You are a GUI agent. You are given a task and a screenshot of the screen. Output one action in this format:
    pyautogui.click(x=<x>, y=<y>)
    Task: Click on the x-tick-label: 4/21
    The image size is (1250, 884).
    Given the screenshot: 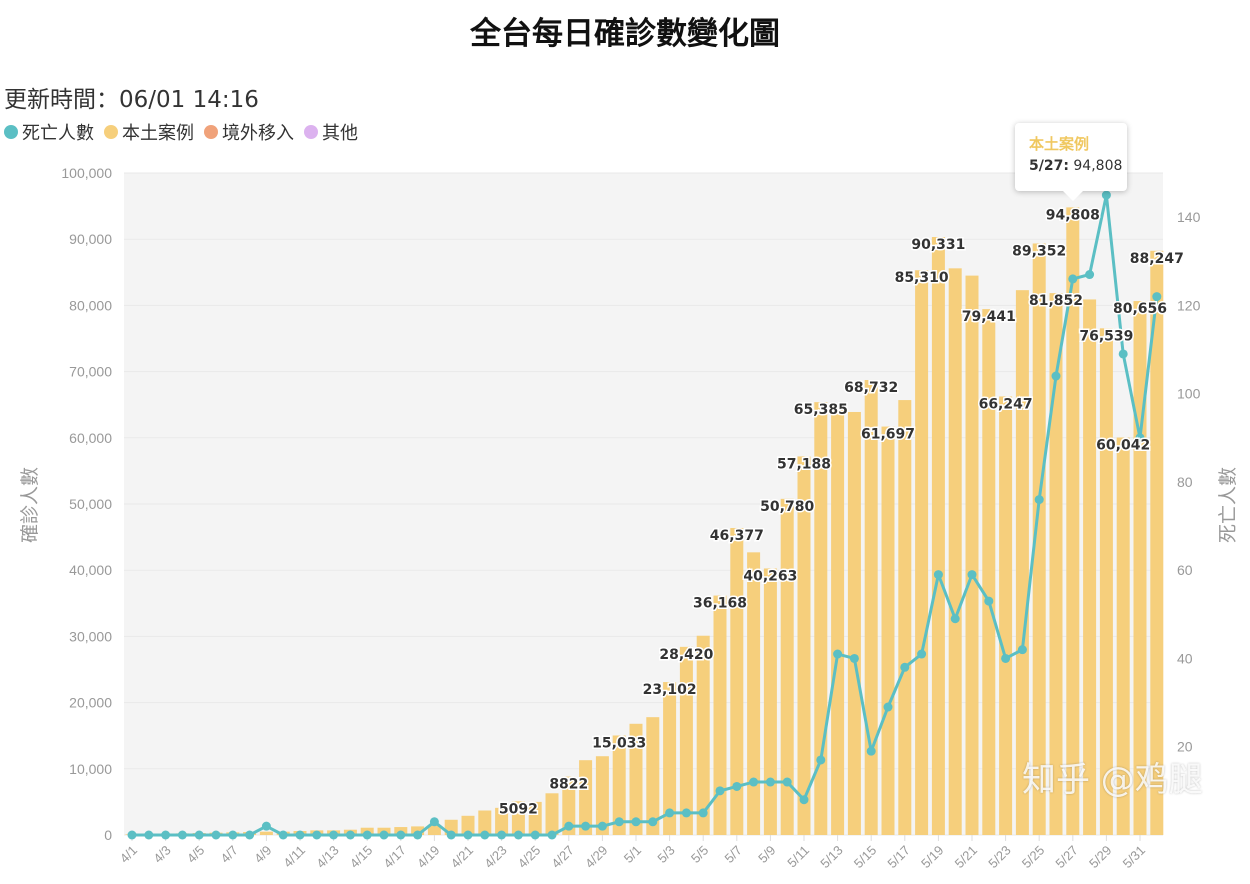 What is the action you would take?
    pyautogui.click(x=462, y=857)
    